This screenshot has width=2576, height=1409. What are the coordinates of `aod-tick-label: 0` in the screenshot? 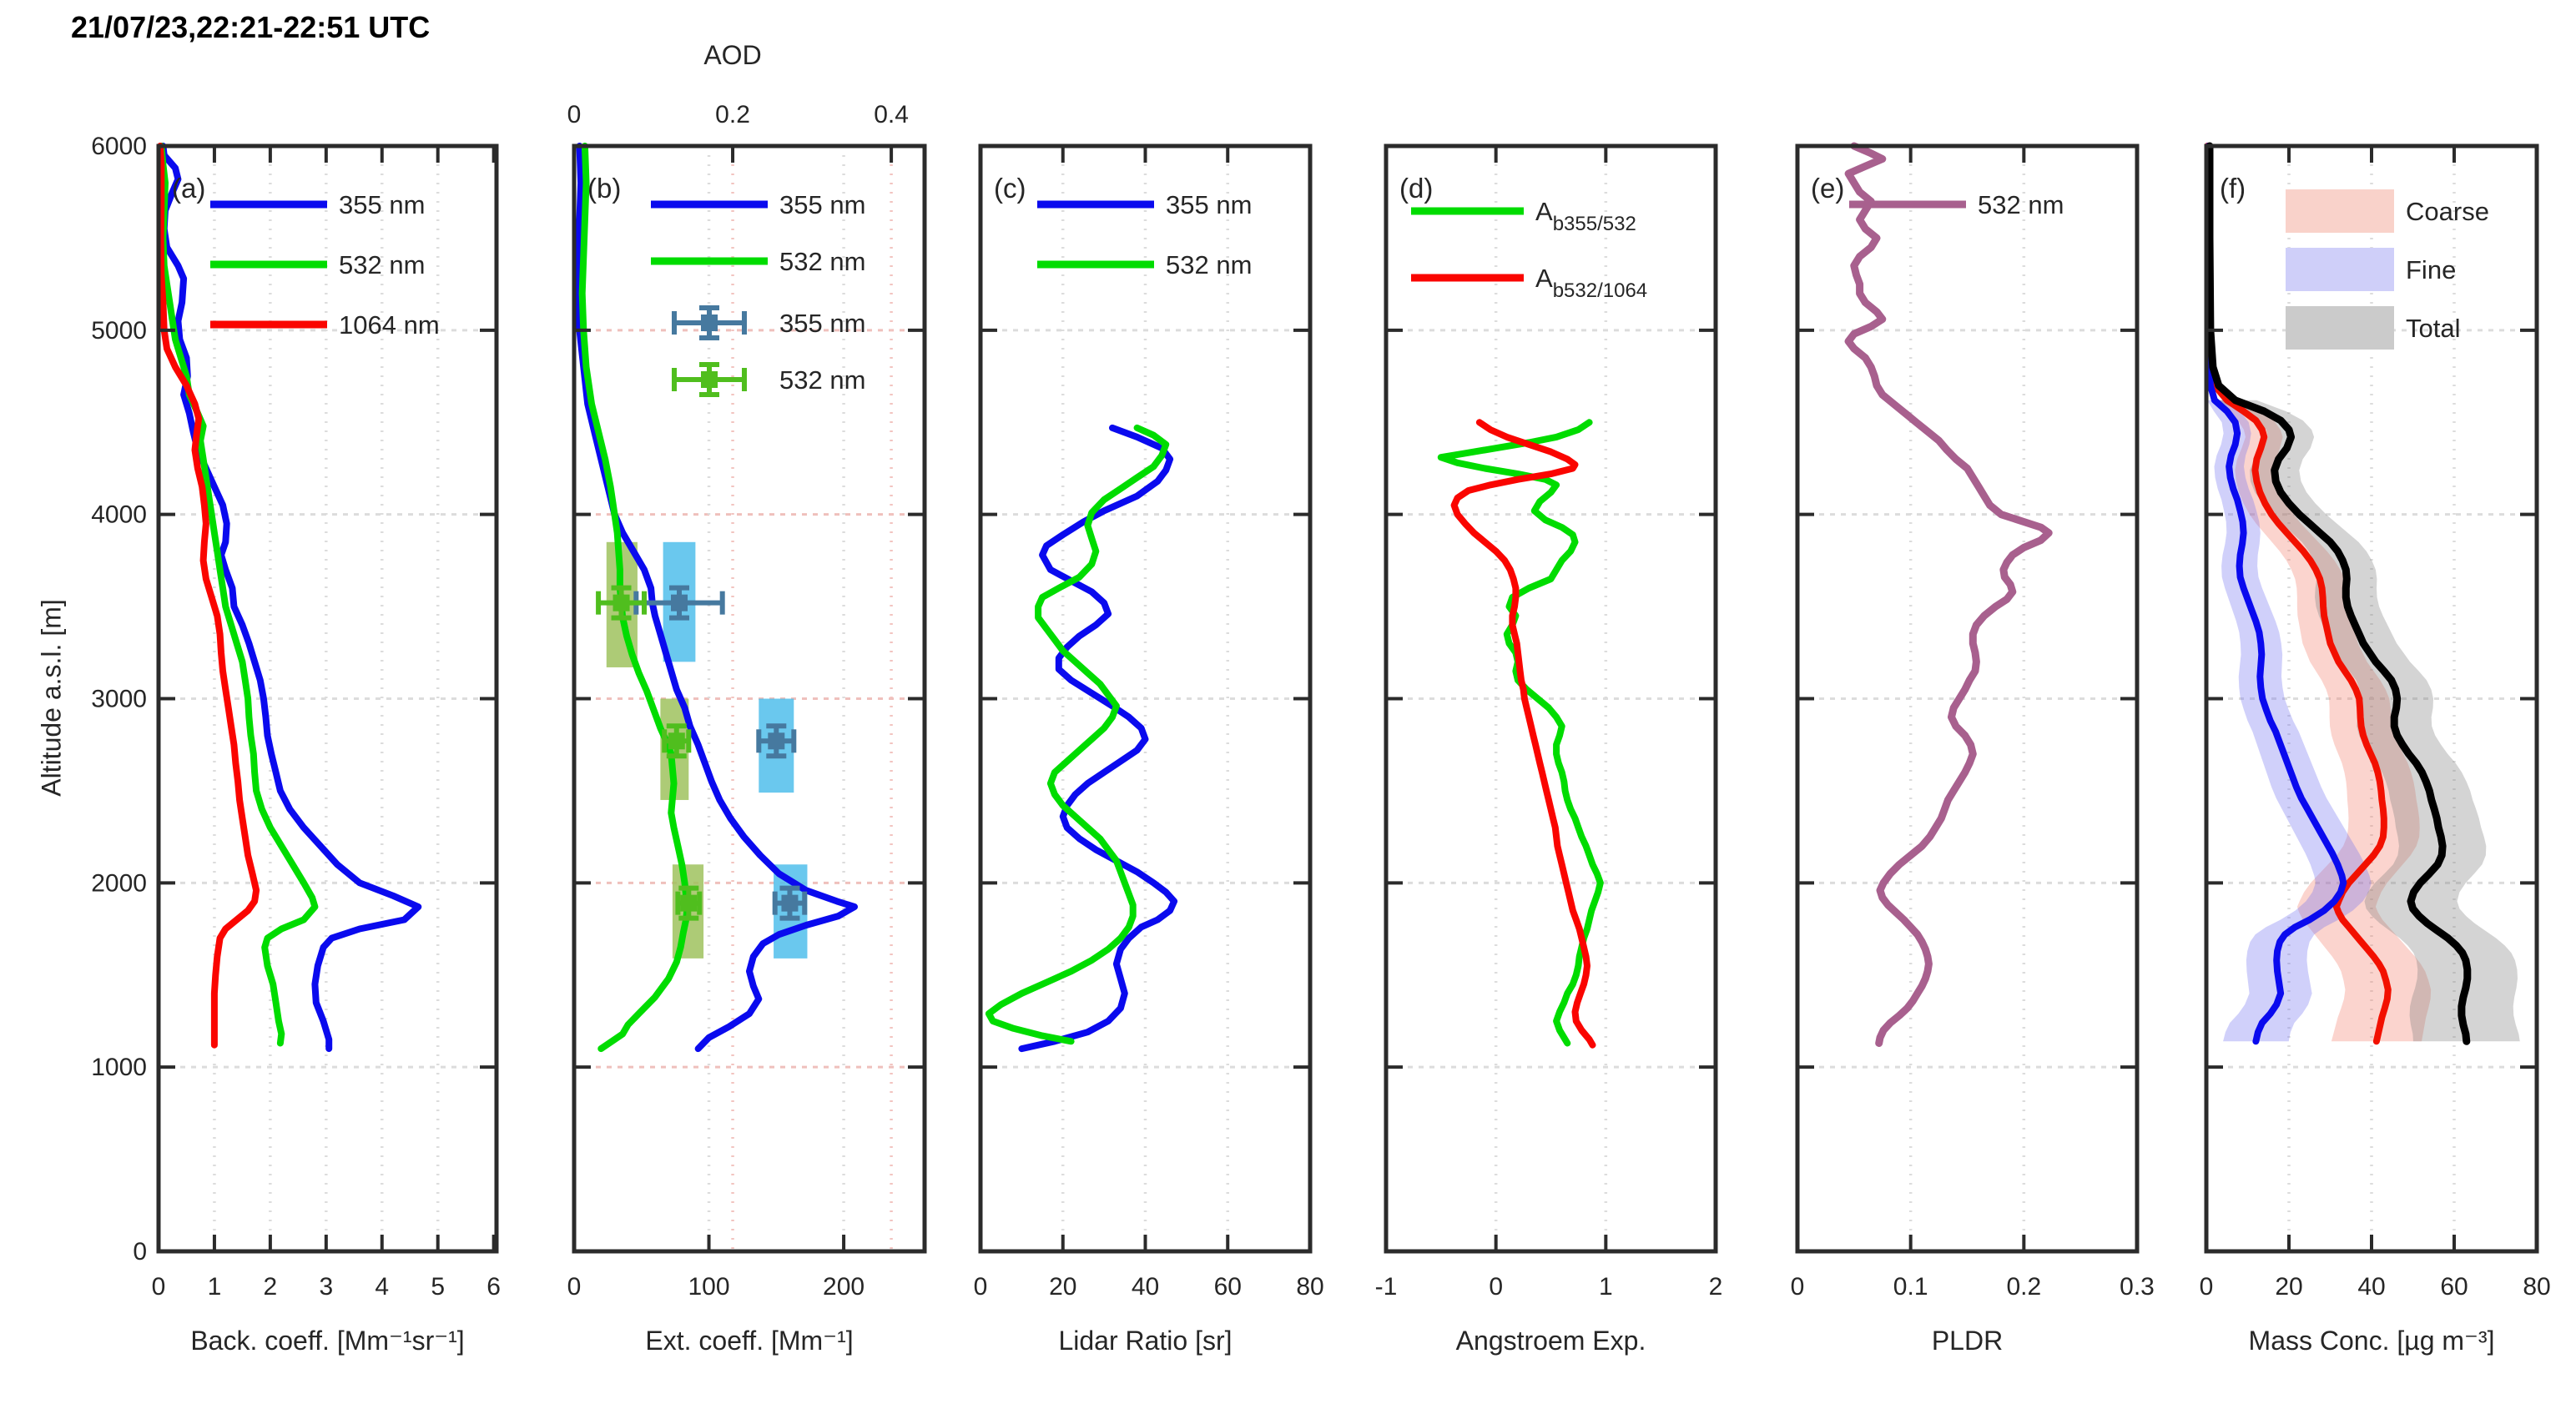 It's located at (574, 114).